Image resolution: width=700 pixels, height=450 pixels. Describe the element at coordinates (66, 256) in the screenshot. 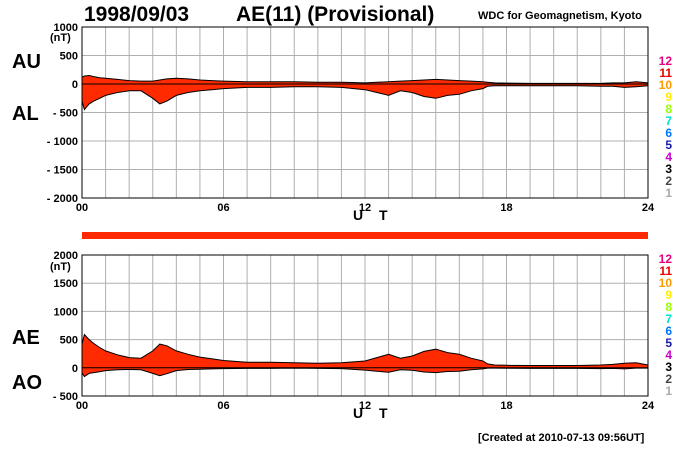

I see `y-tick-label: 2000` at that location.